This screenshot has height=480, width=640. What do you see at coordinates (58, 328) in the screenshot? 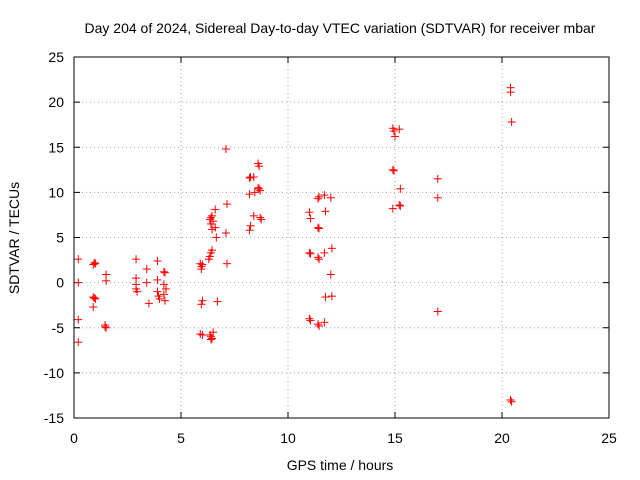
I see `y-tick-label: -5` at bounding box center [58, 328].